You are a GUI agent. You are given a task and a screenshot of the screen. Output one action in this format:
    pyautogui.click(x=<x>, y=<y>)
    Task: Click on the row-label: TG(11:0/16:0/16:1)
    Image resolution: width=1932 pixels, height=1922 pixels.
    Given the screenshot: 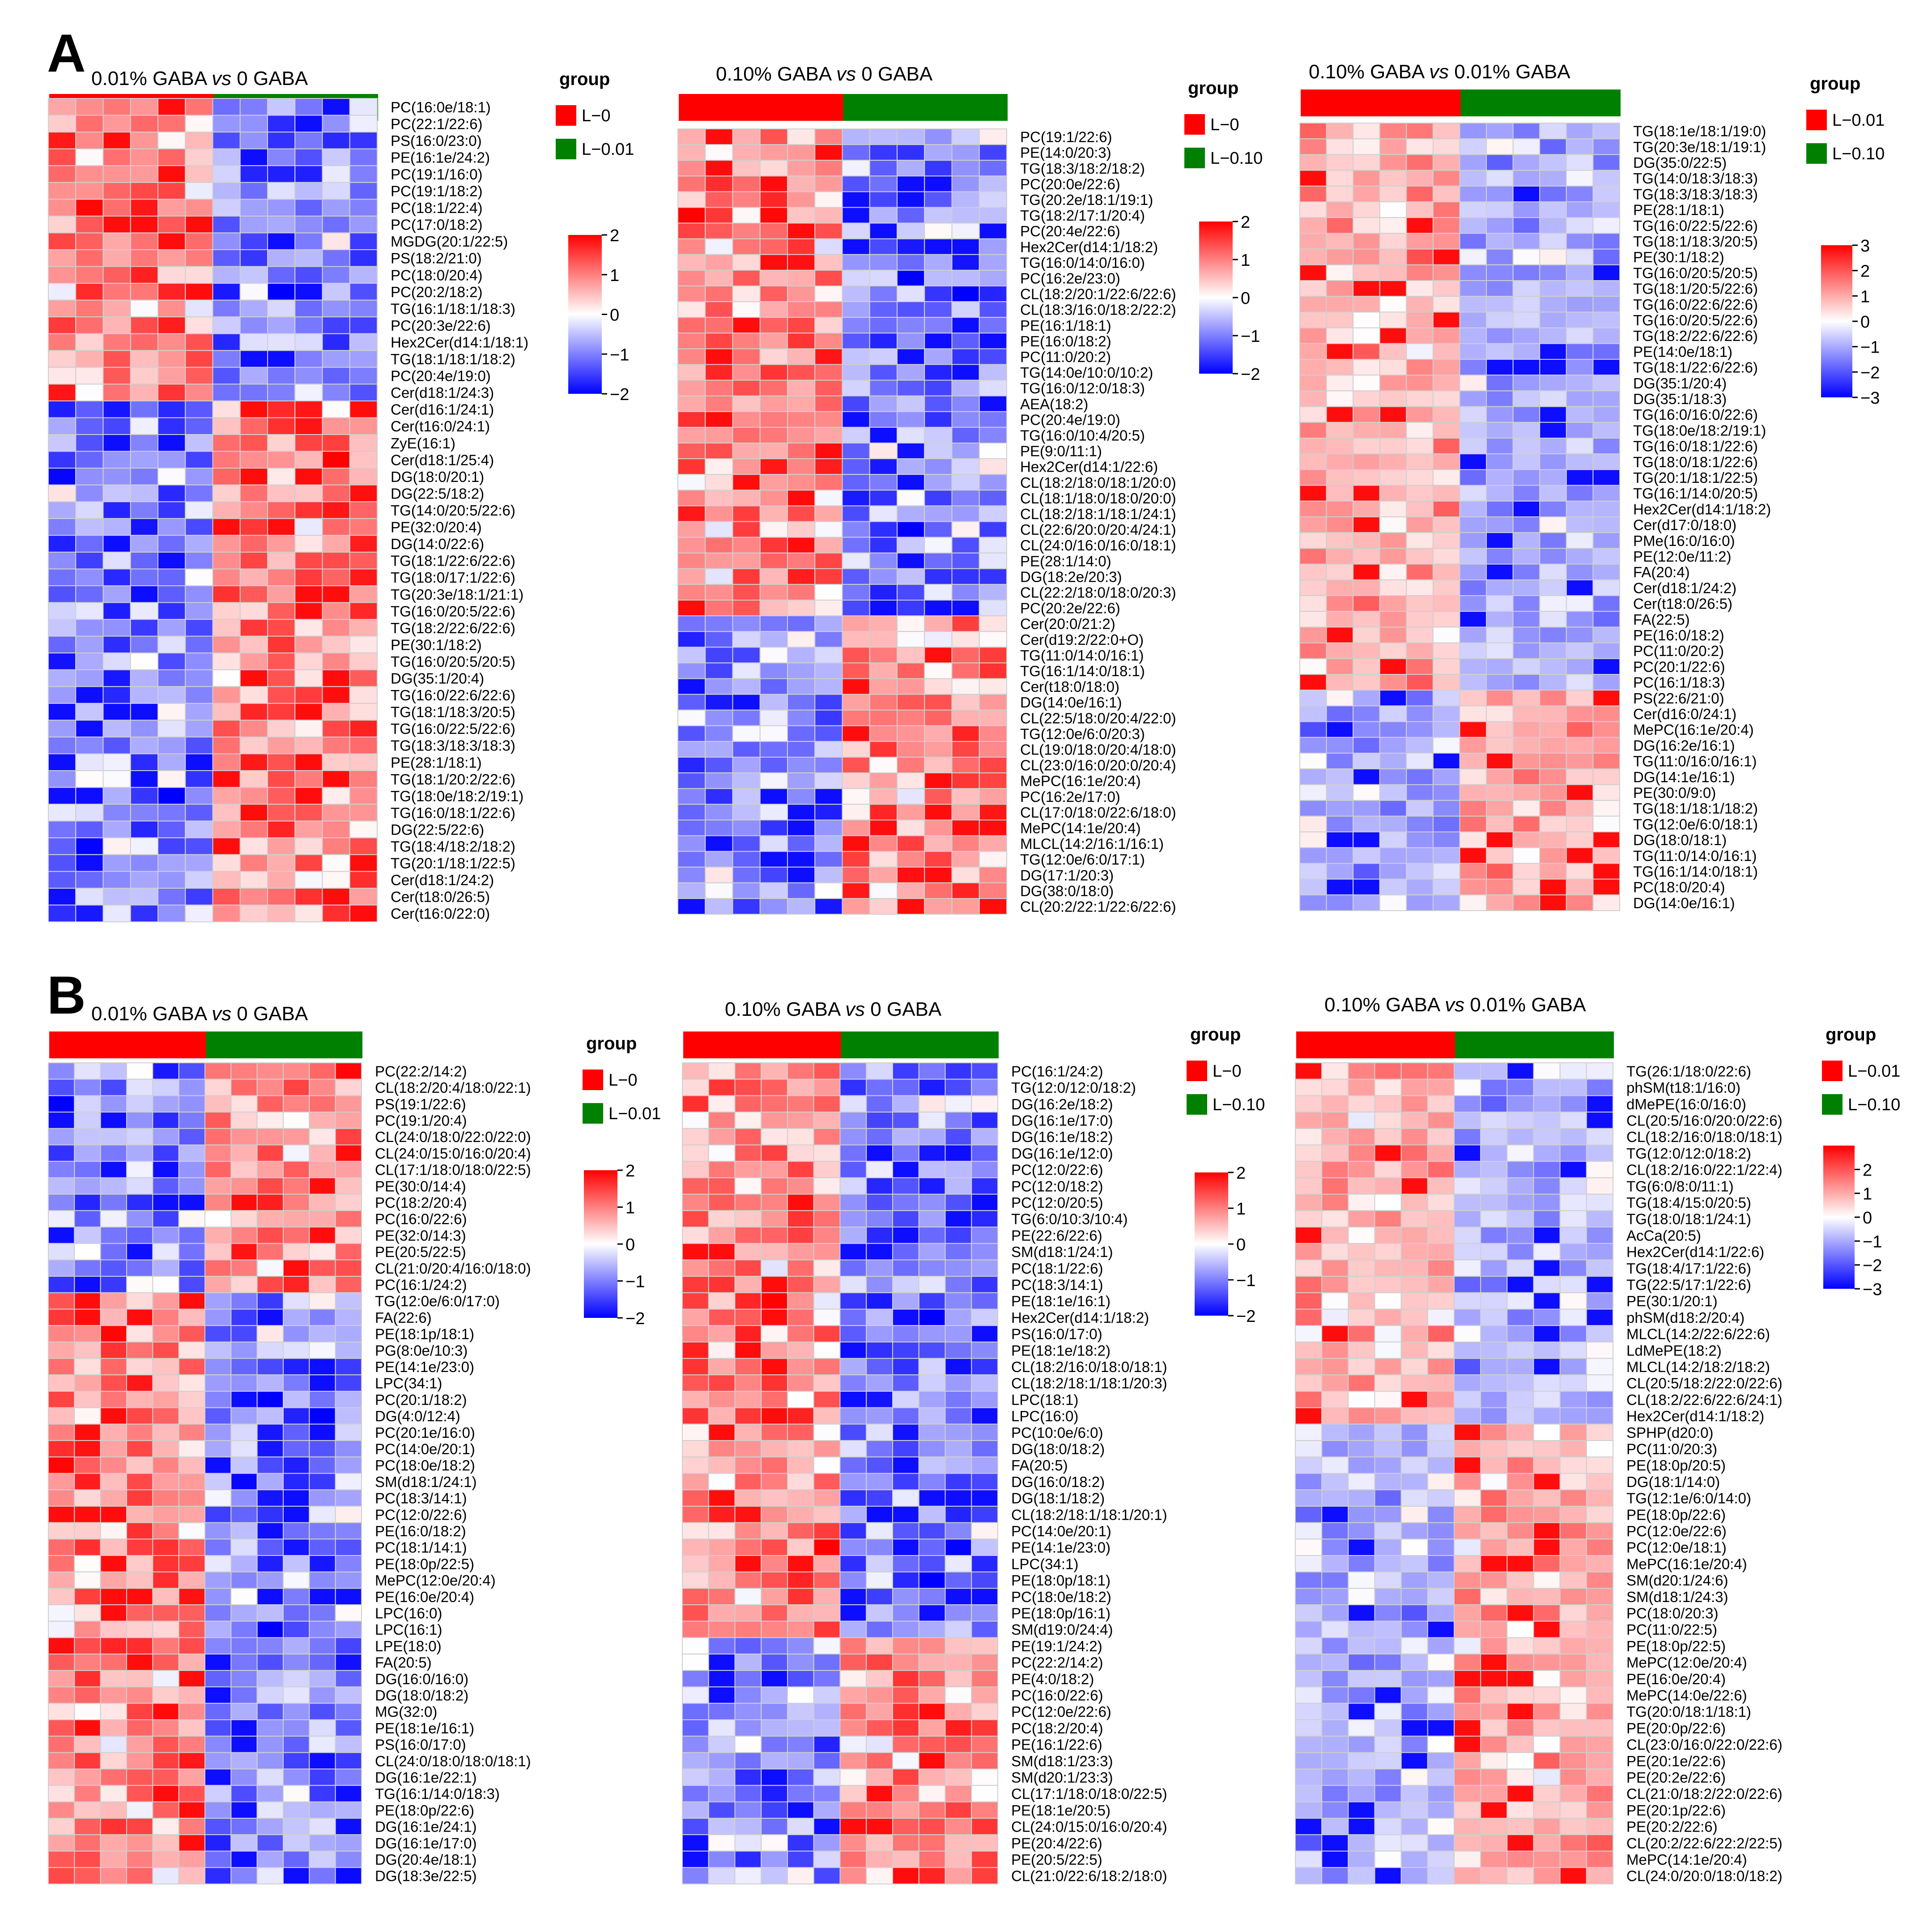 What is the action you would take?
    pyautogui.click(x=1695, y=761)
    